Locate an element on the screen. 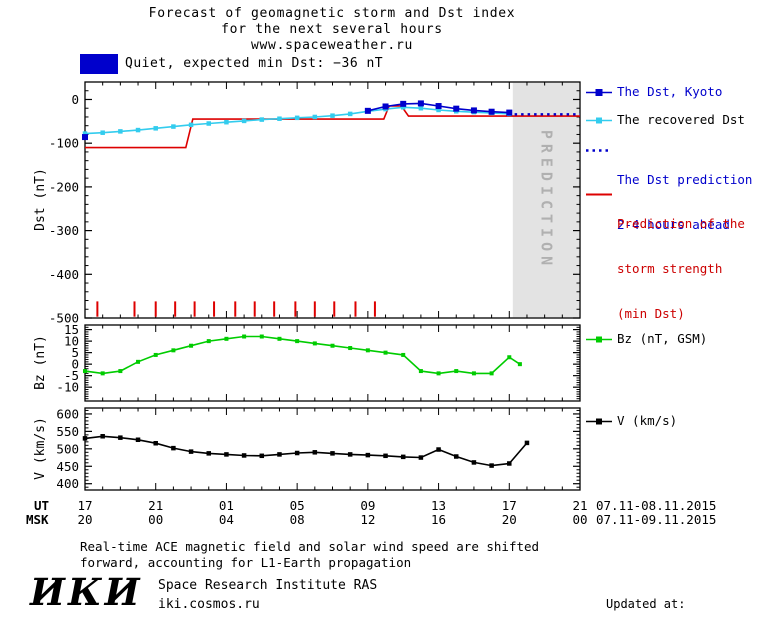  title-line-2: for the next several hours is located at coordinates (332, 29).